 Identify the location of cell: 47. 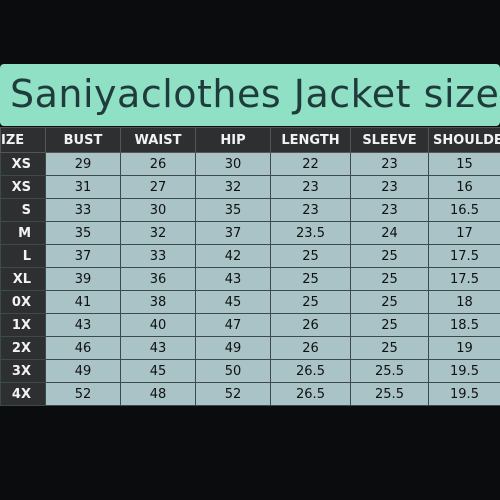
(233, 325).